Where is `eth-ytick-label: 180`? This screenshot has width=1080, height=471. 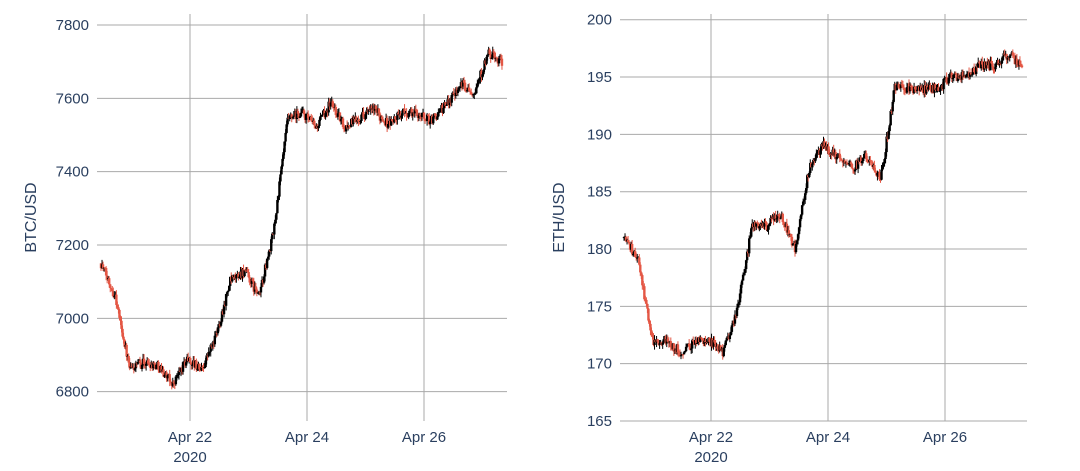 eth-ytick-label: 180 is located at coordinates (599, 249).